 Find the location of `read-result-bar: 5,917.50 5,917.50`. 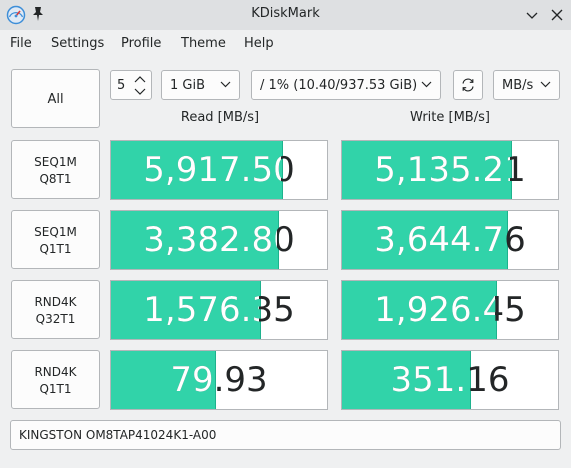

read-result-bar: 5,917.50 5,917.50 is located at coordinates (219, 170).